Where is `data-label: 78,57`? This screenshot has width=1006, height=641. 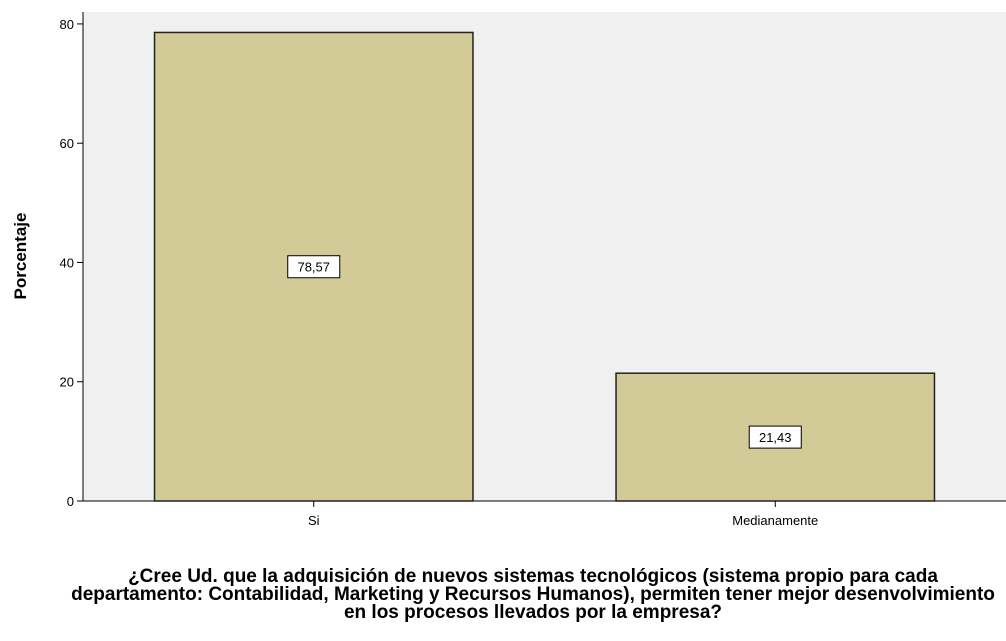
data-label: 78,57 is located at coordinates (313, 267).